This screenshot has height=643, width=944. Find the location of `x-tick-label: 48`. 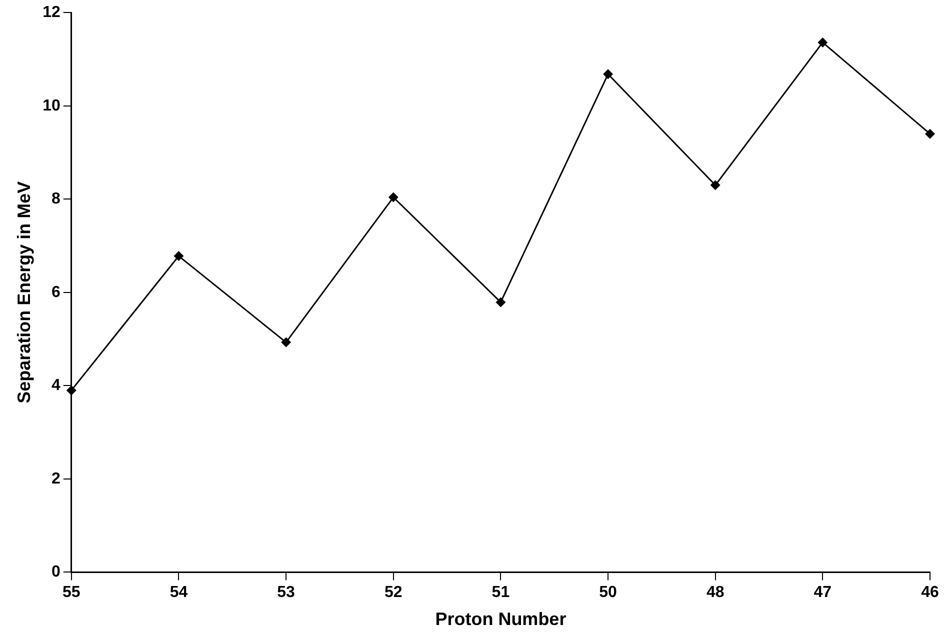

x-tick-label: 48 is located at coordinates (715, 593).